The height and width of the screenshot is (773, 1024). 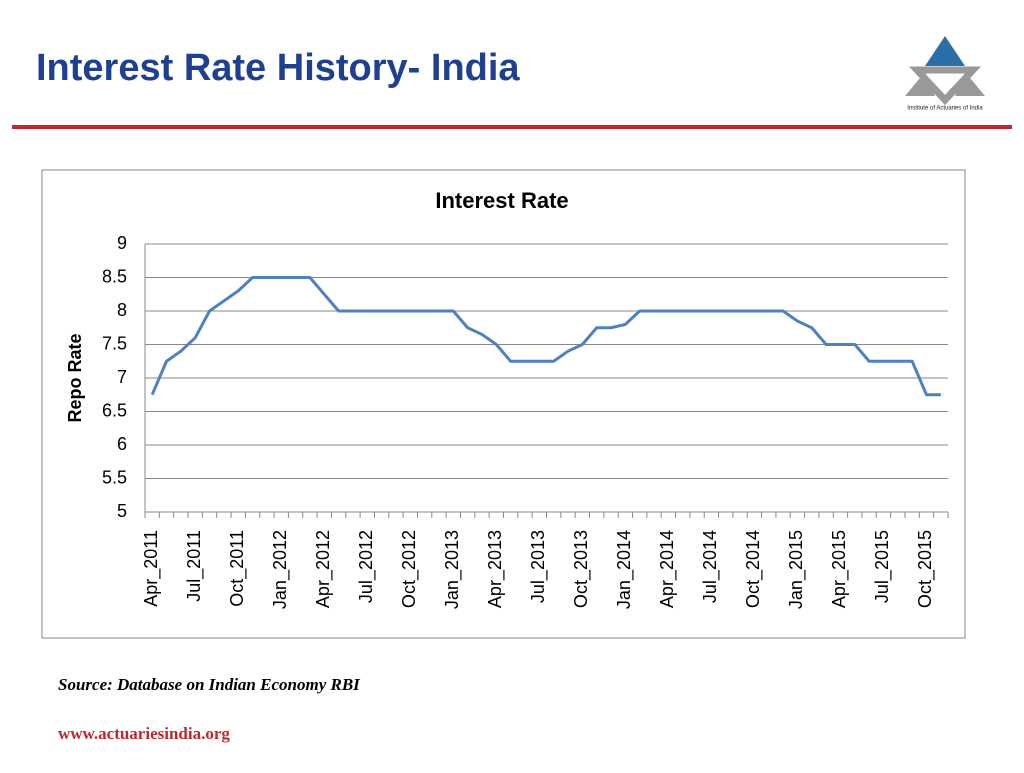 I want to click on y-axis-label: Repo Rate, so click(x=75, y=377).